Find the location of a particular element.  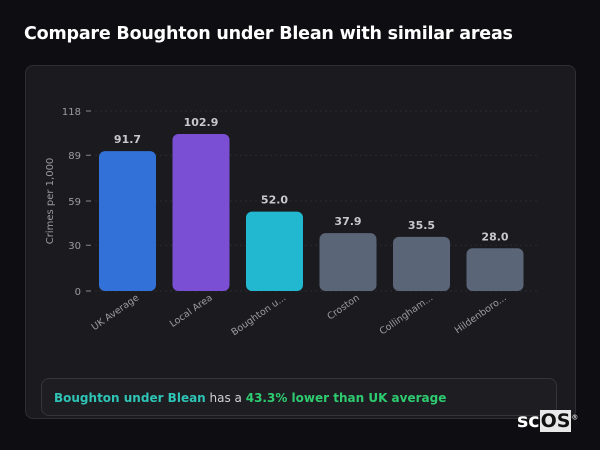

y-axis-label: Crimes per 1,000 is located at coordinates (50, 201).